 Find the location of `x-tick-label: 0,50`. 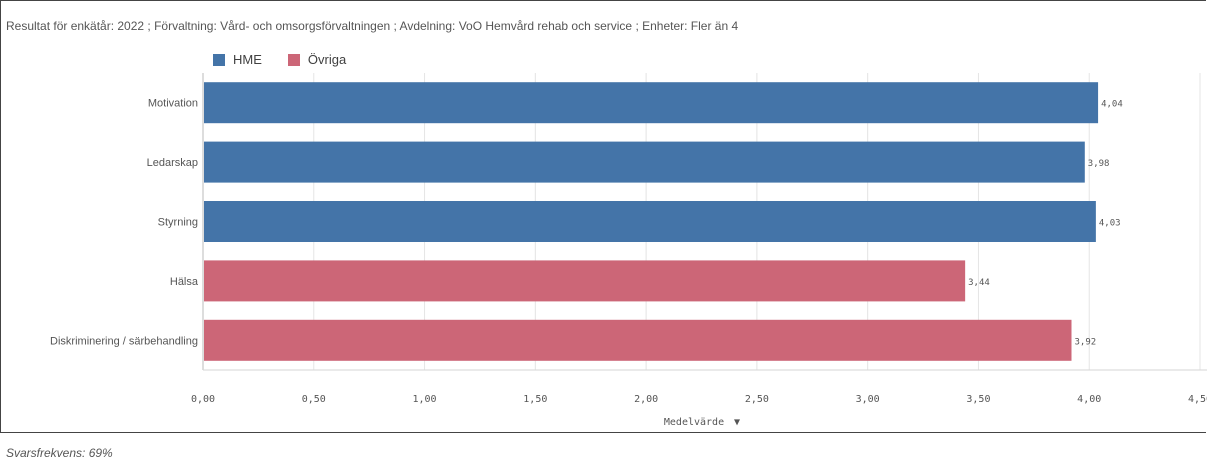

x-tick-label: 0,50 is located at coordinates (314, 399).